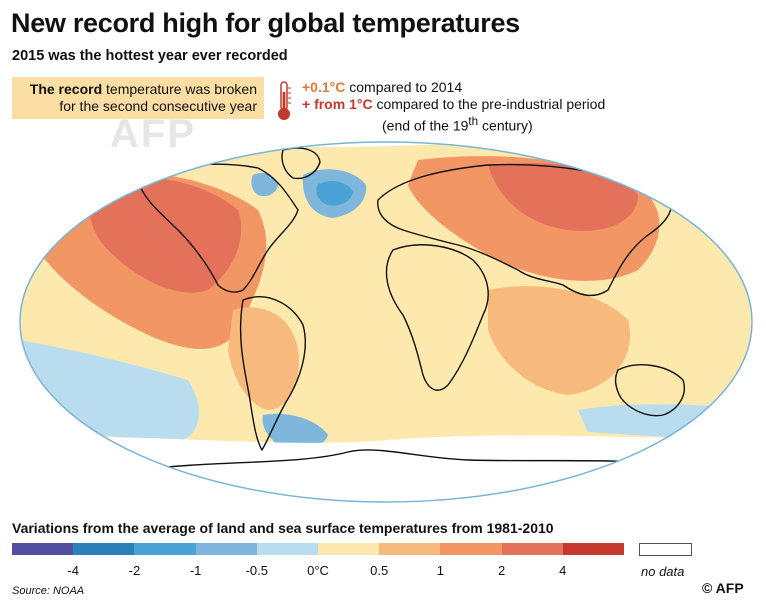  What do you see at coordinates (408, 460) in the screenshot?
I see `antarctica-outline` at bounding box center [408, 460].